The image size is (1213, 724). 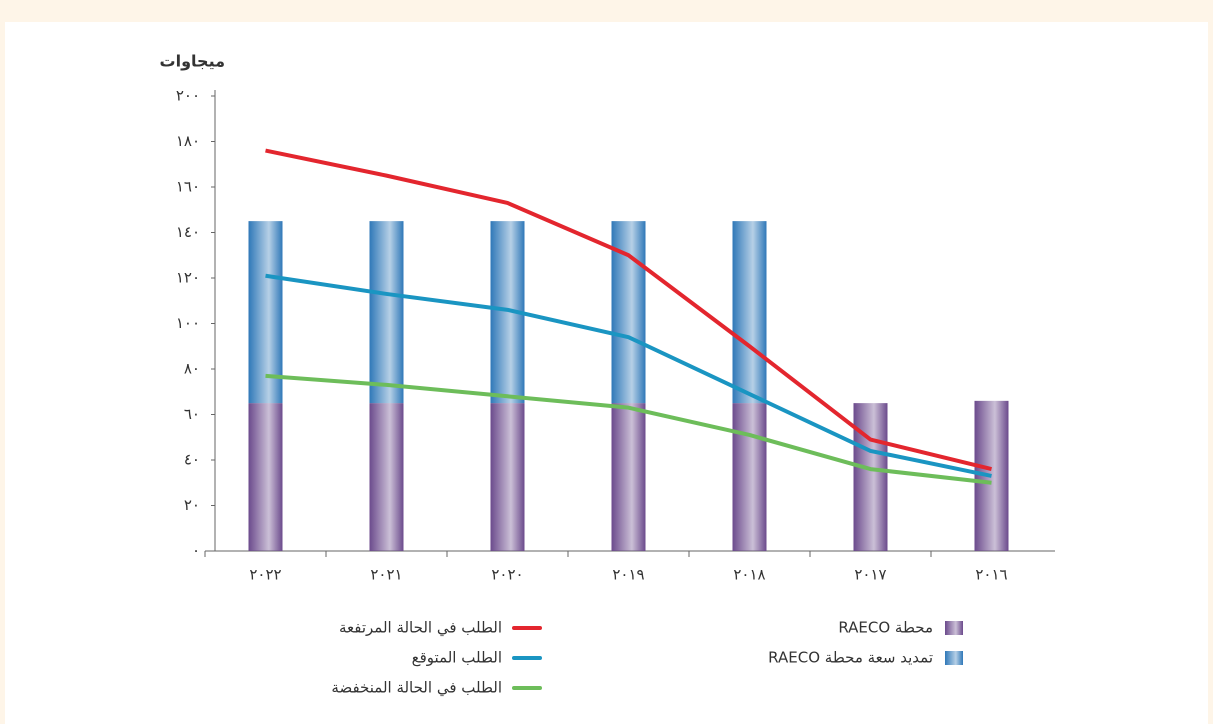 What do you see at coordinates (192, 61) in the screenshot?
I see `y-axis-label: ميجاوات` at bounding box center [192, 61].